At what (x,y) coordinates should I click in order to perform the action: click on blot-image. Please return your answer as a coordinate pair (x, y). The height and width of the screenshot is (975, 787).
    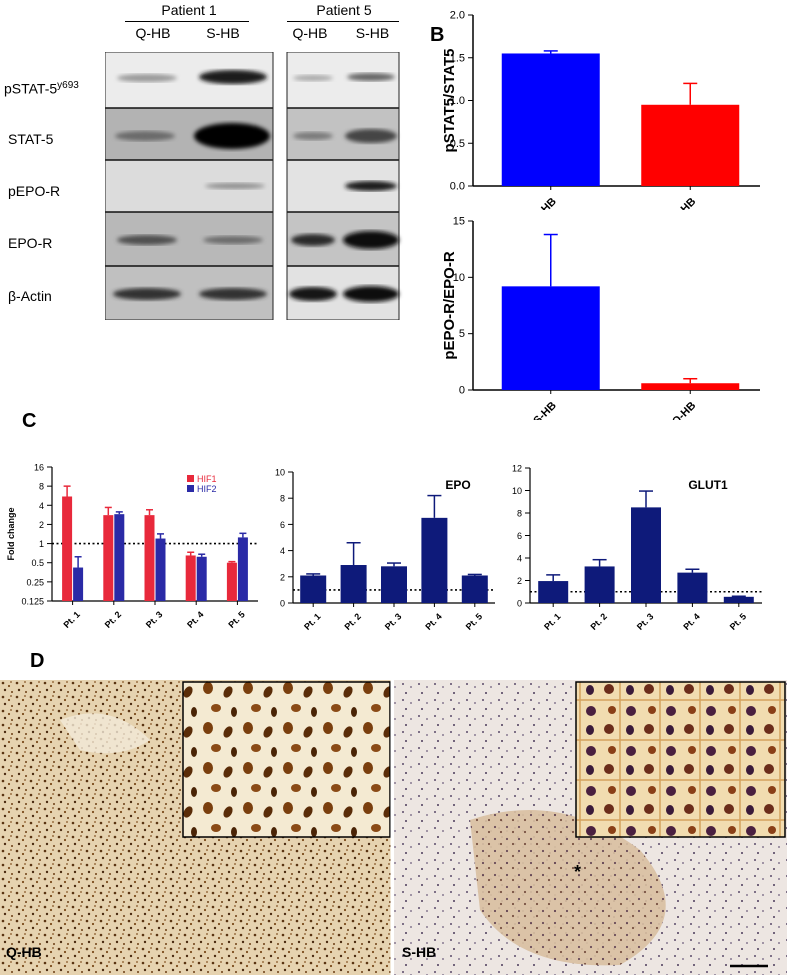
    Looking at the image, I should click on (252, 186).